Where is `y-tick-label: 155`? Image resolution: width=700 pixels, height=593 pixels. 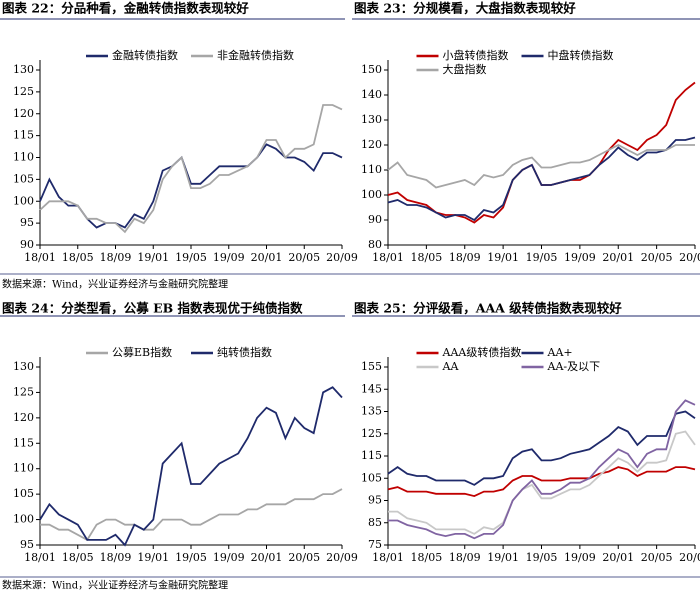
y-tick-label: 155 is located at coordinates (371, 366).